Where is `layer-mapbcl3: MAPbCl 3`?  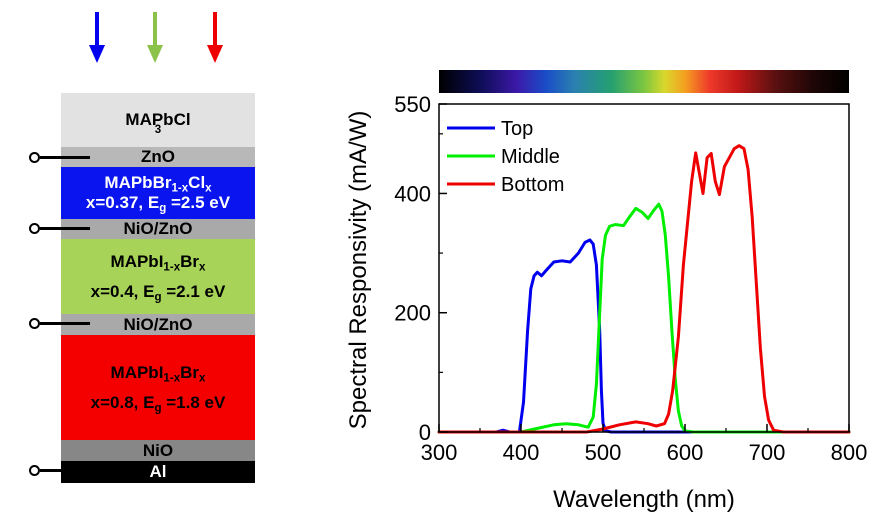 layer-mapbcl3: MAPbCl 3 is located at coordinates (158, 120).